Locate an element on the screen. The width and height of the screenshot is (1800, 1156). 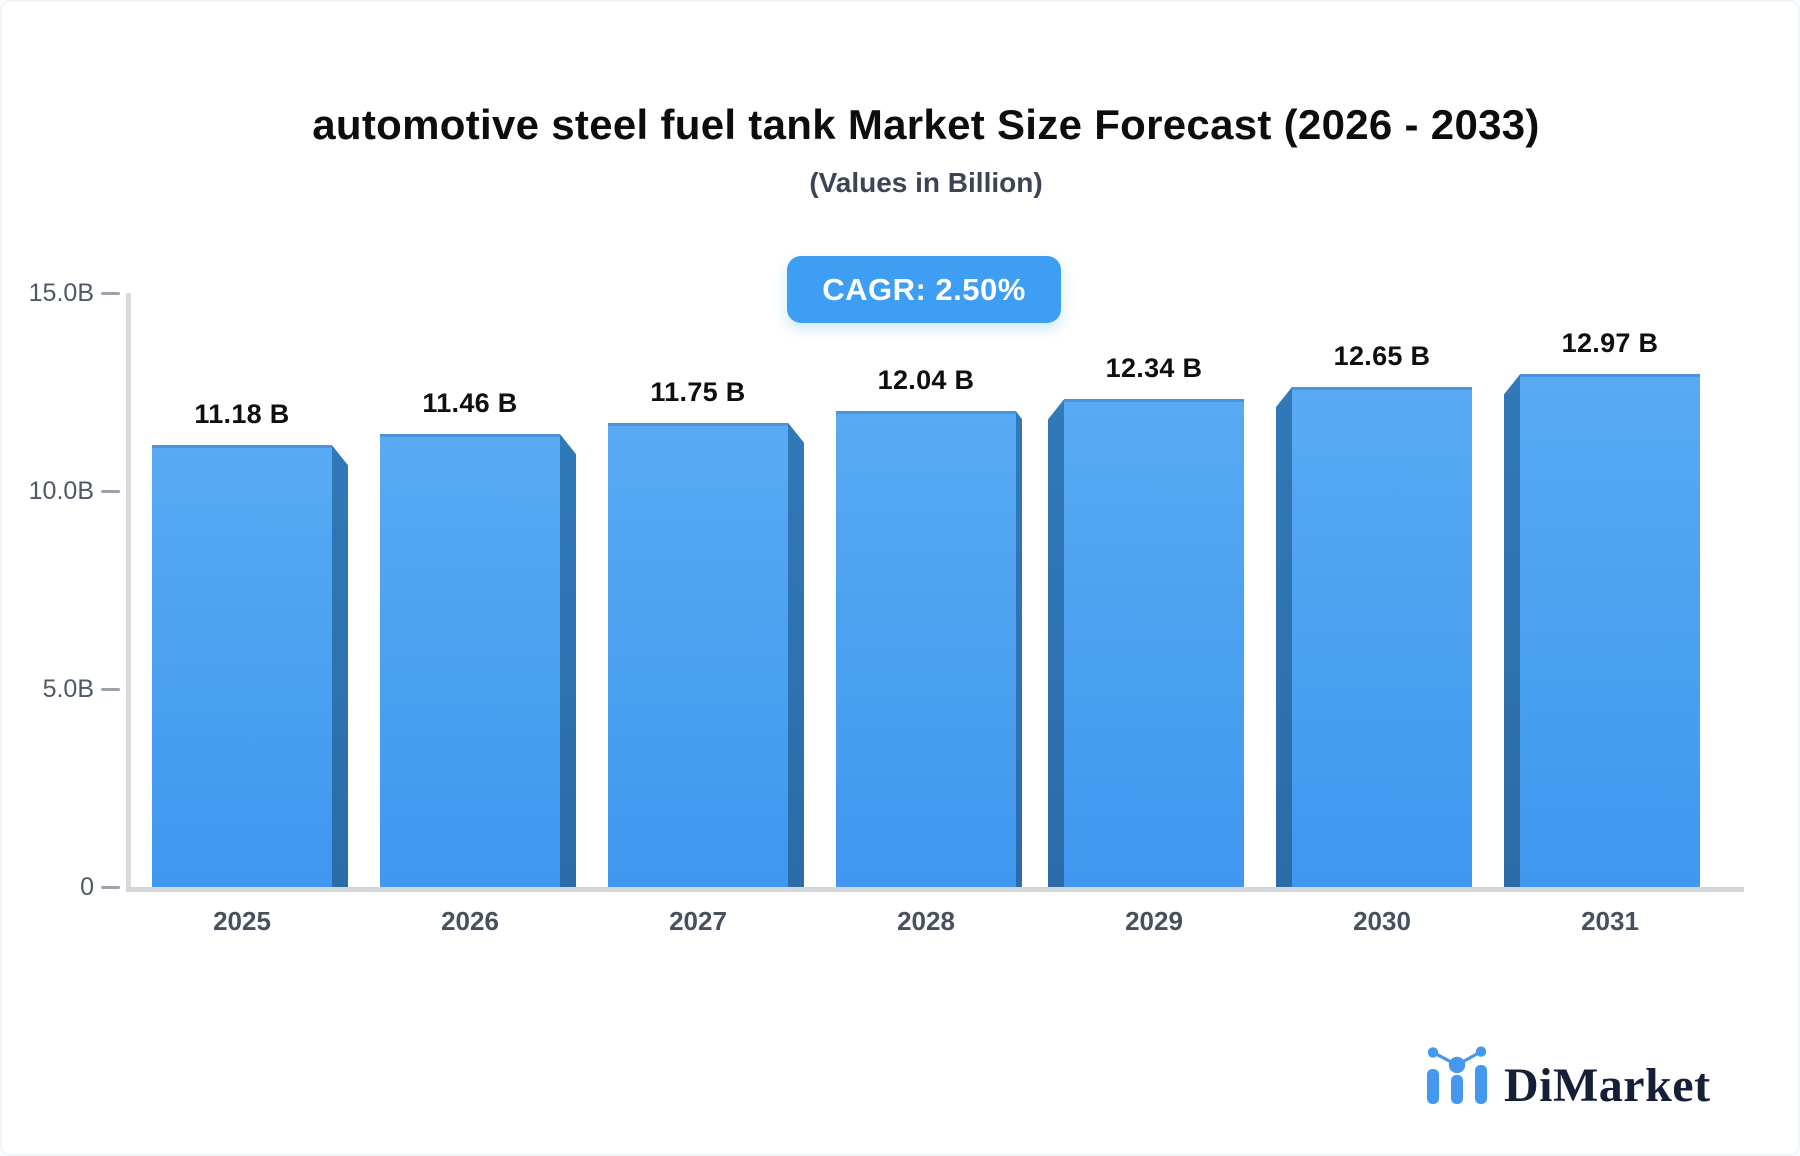
y-axis-tick-label: 5.0B is located at coordinates (68, 689).